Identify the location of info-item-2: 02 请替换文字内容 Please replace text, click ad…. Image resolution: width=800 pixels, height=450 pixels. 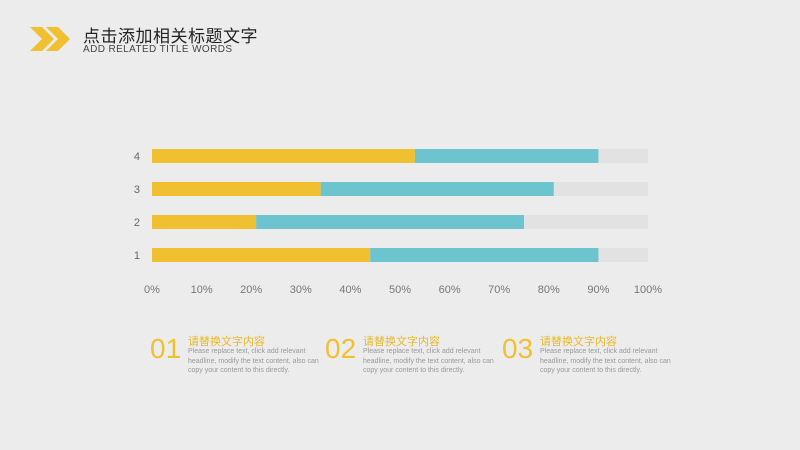
(410, 363).